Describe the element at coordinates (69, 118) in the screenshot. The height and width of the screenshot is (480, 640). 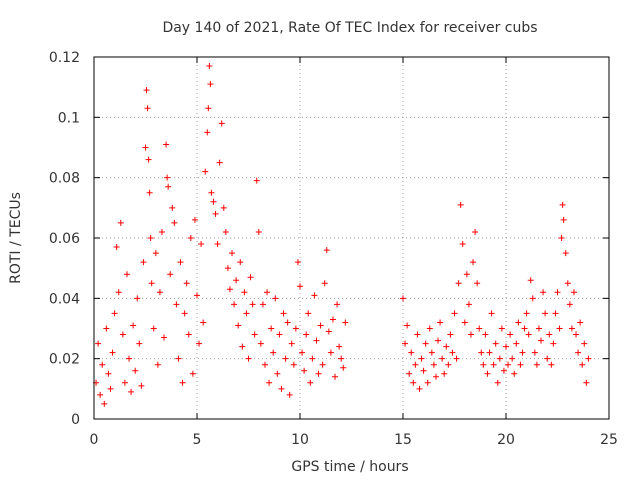
I see `y-tick-label: 0.1` at that location.